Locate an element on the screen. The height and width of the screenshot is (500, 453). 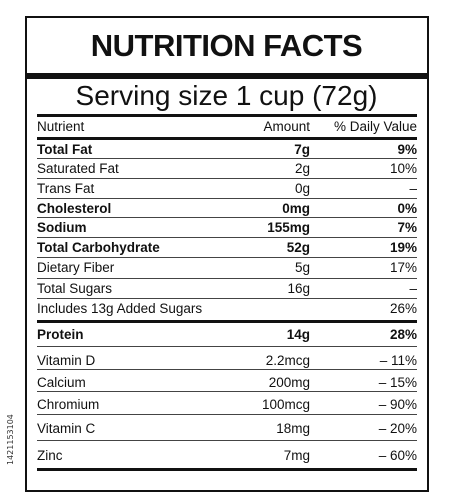
nutrient-name: Trans Fat is located at coordinates (66, 188).